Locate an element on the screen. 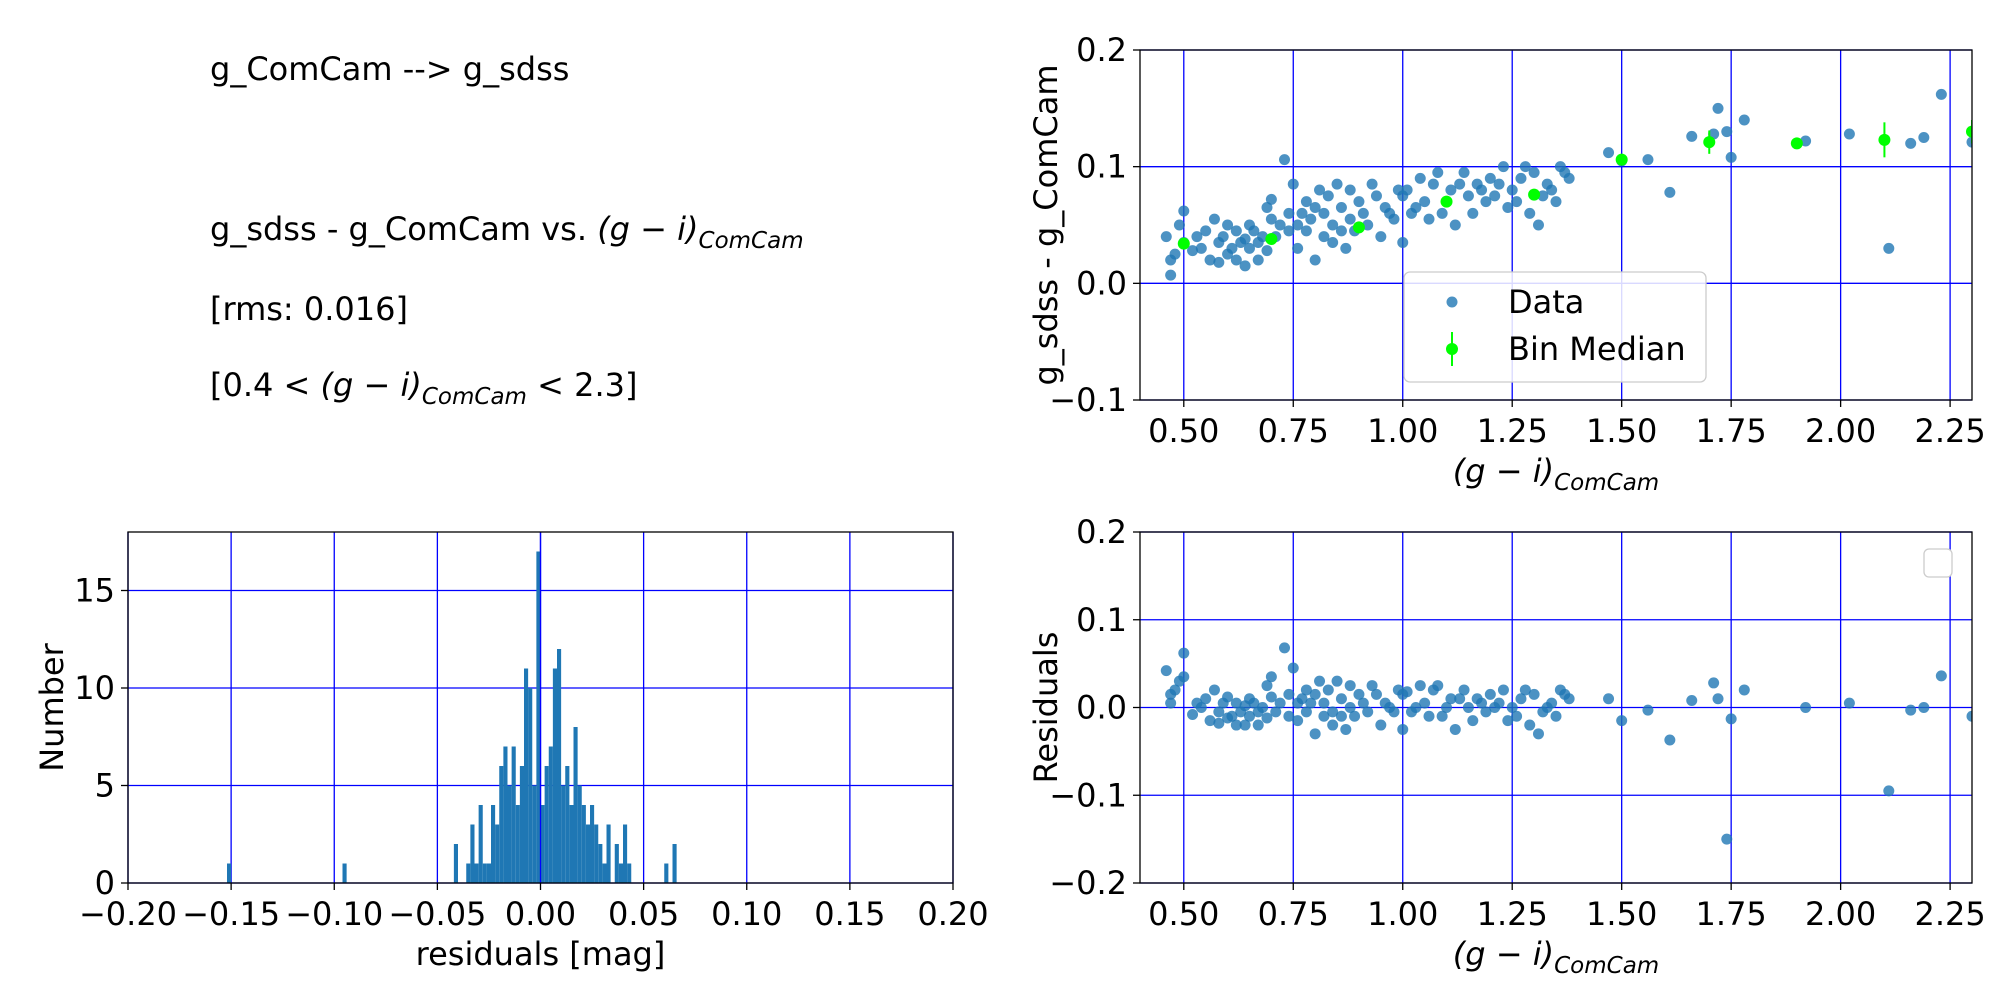 The image size is (2000, 1000). scatter-xtick-label-0: 0.50 is located at coordinates (1183, 431).